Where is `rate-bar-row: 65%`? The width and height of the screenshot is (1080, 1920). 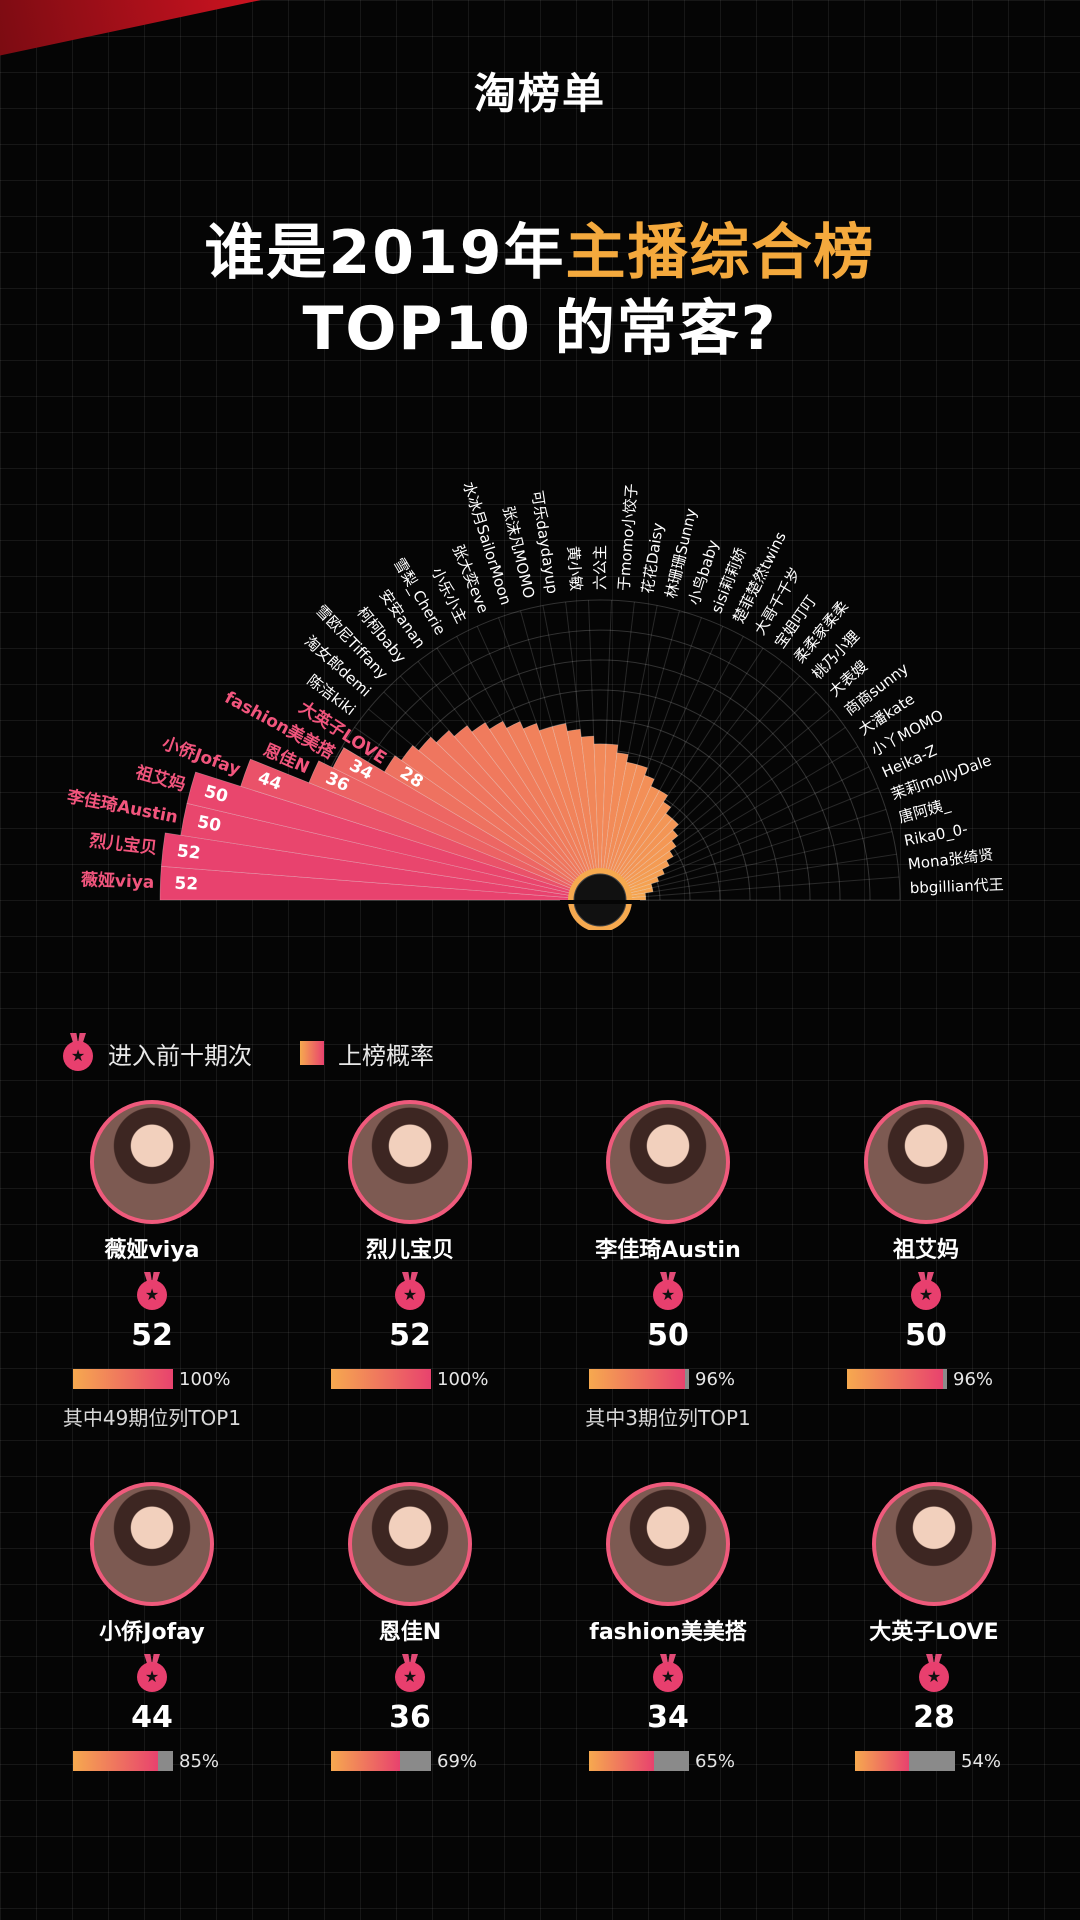
rate-bar-row: 65% is located at coordinates (668, 1761).